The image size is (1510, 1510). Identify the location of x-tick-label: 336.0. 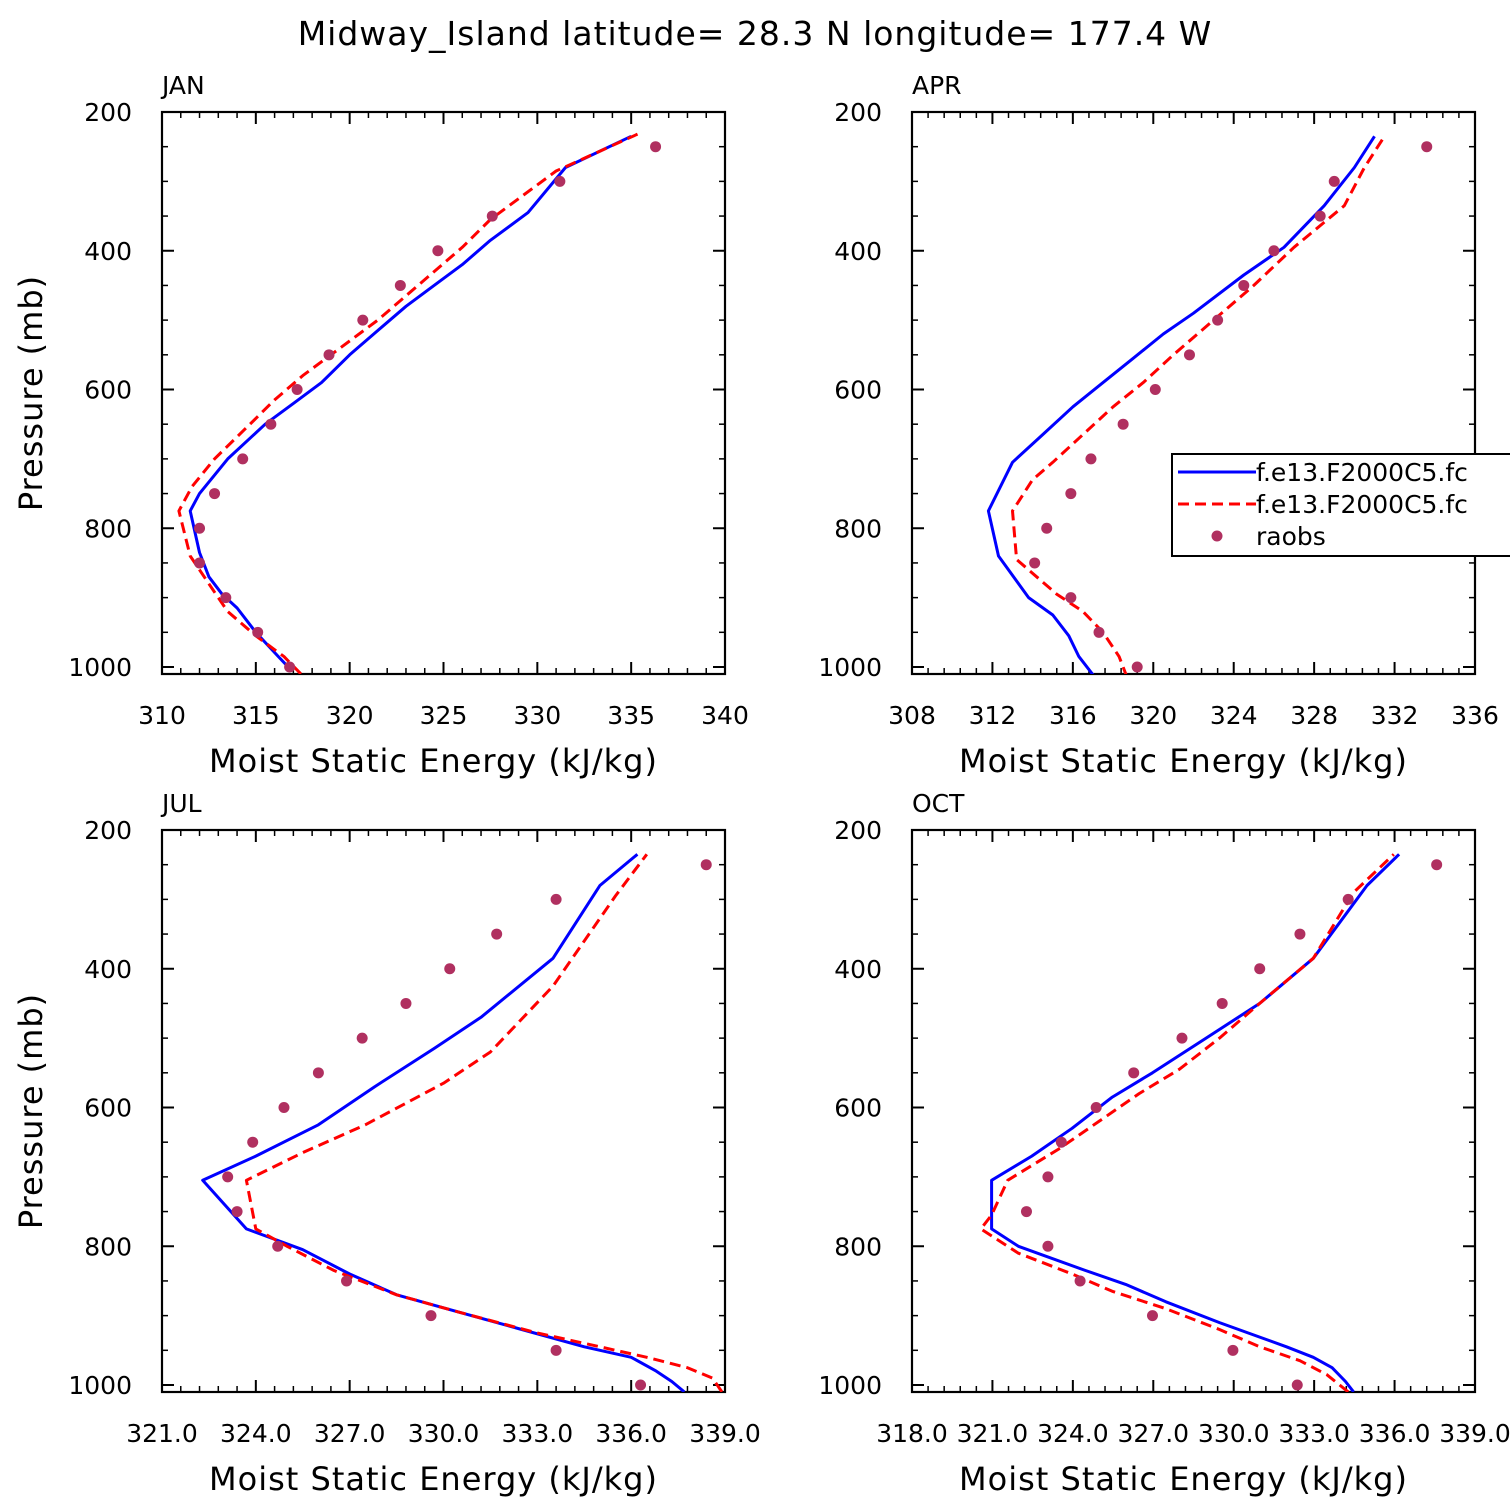
(631, 1433).